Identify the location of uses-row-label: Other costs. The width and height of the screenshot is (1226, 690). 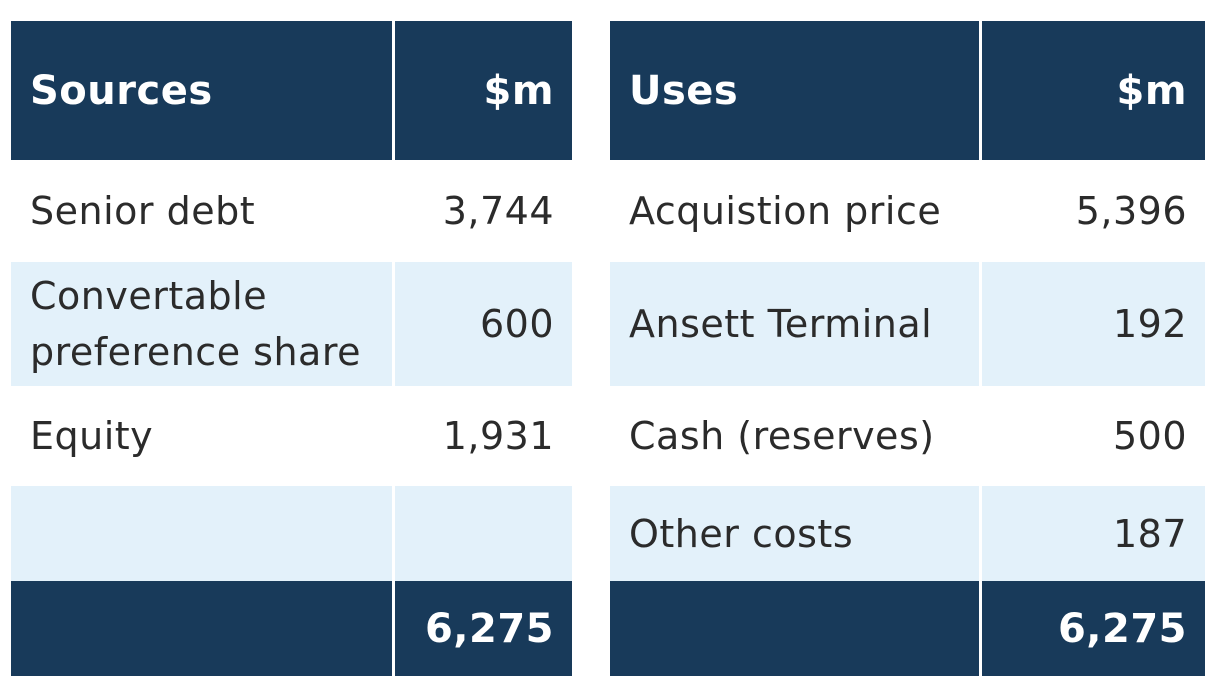
(794, 533).